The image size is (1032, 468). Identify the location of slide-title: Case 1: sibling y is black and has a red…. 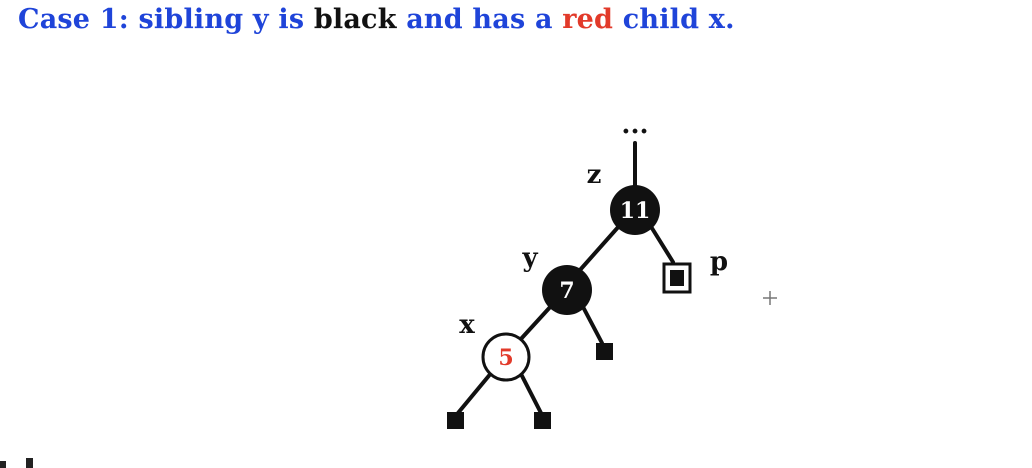
(376, 19).